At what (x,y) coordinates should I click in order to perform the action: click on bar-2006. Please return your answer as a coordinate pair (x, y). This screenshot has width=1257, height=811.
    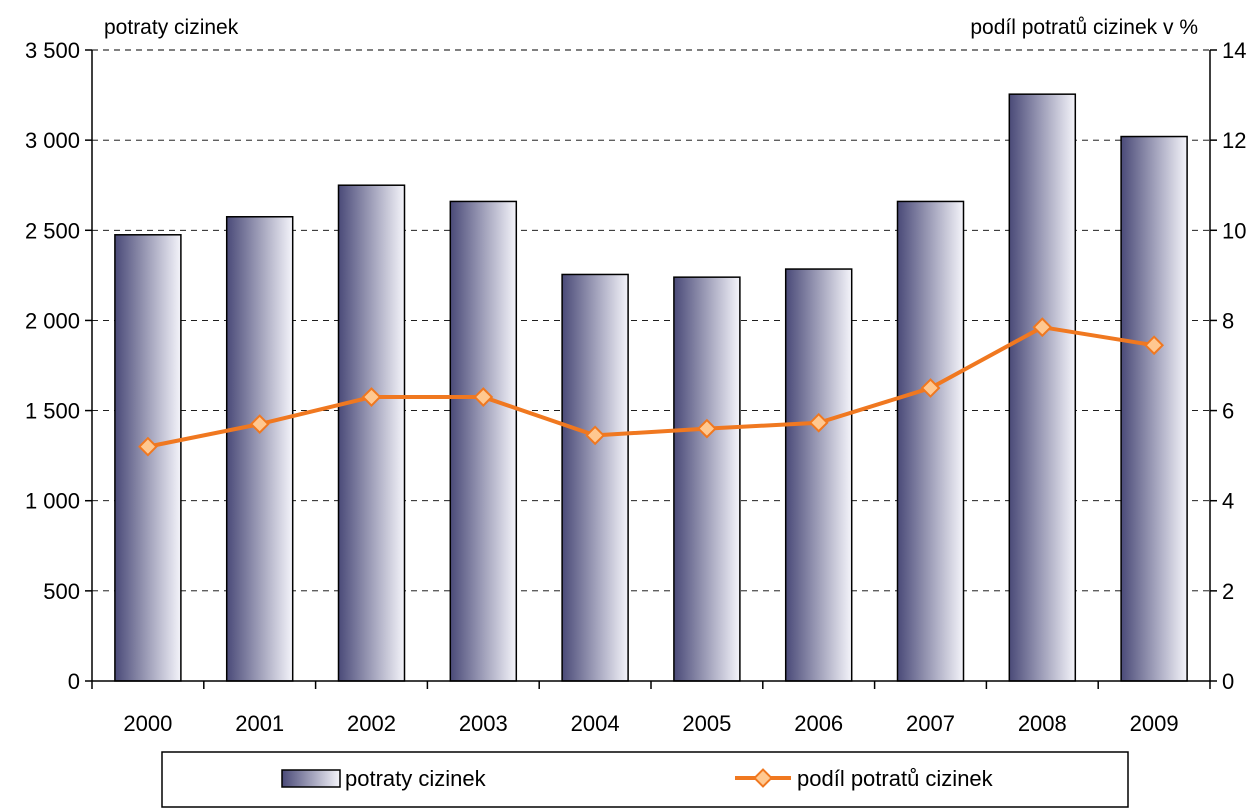
    Looking at the image, I should click on (818, 475).